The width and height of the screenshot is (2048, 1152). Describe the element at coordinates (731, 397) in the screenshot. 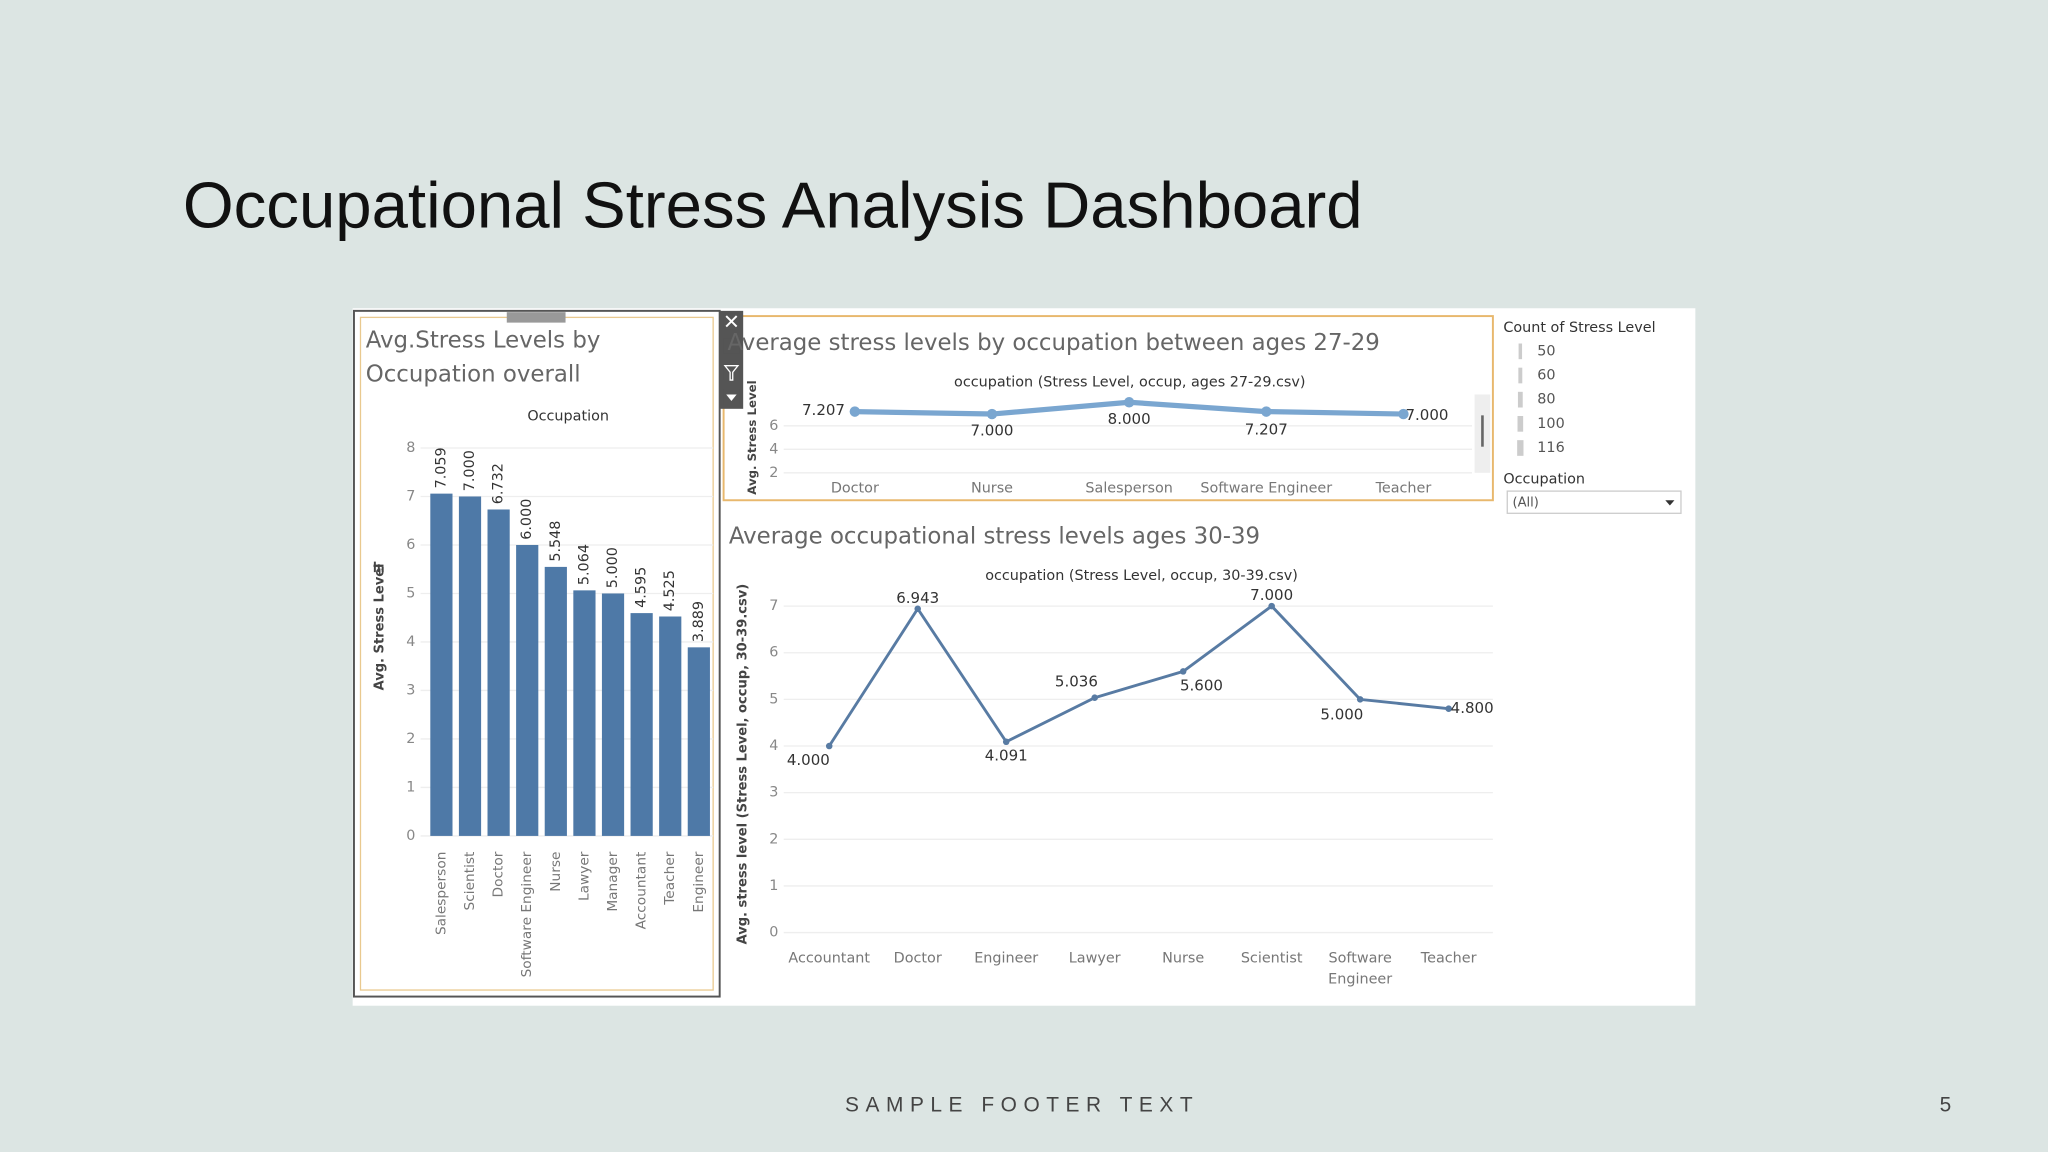

I see `menu-icon` at that location.